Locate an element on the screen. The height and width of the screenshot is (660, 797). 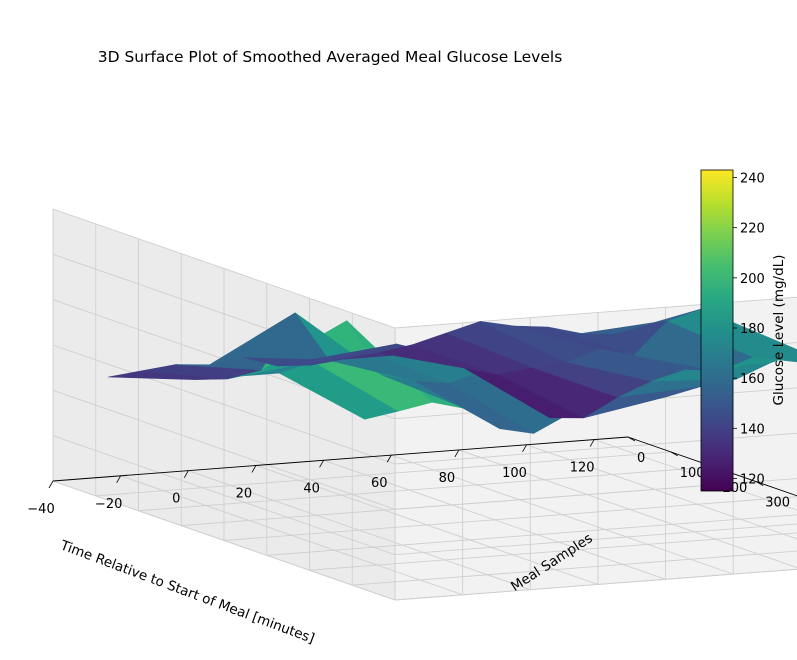
x-tick-label: 0 is located at coordinates (176, 499).